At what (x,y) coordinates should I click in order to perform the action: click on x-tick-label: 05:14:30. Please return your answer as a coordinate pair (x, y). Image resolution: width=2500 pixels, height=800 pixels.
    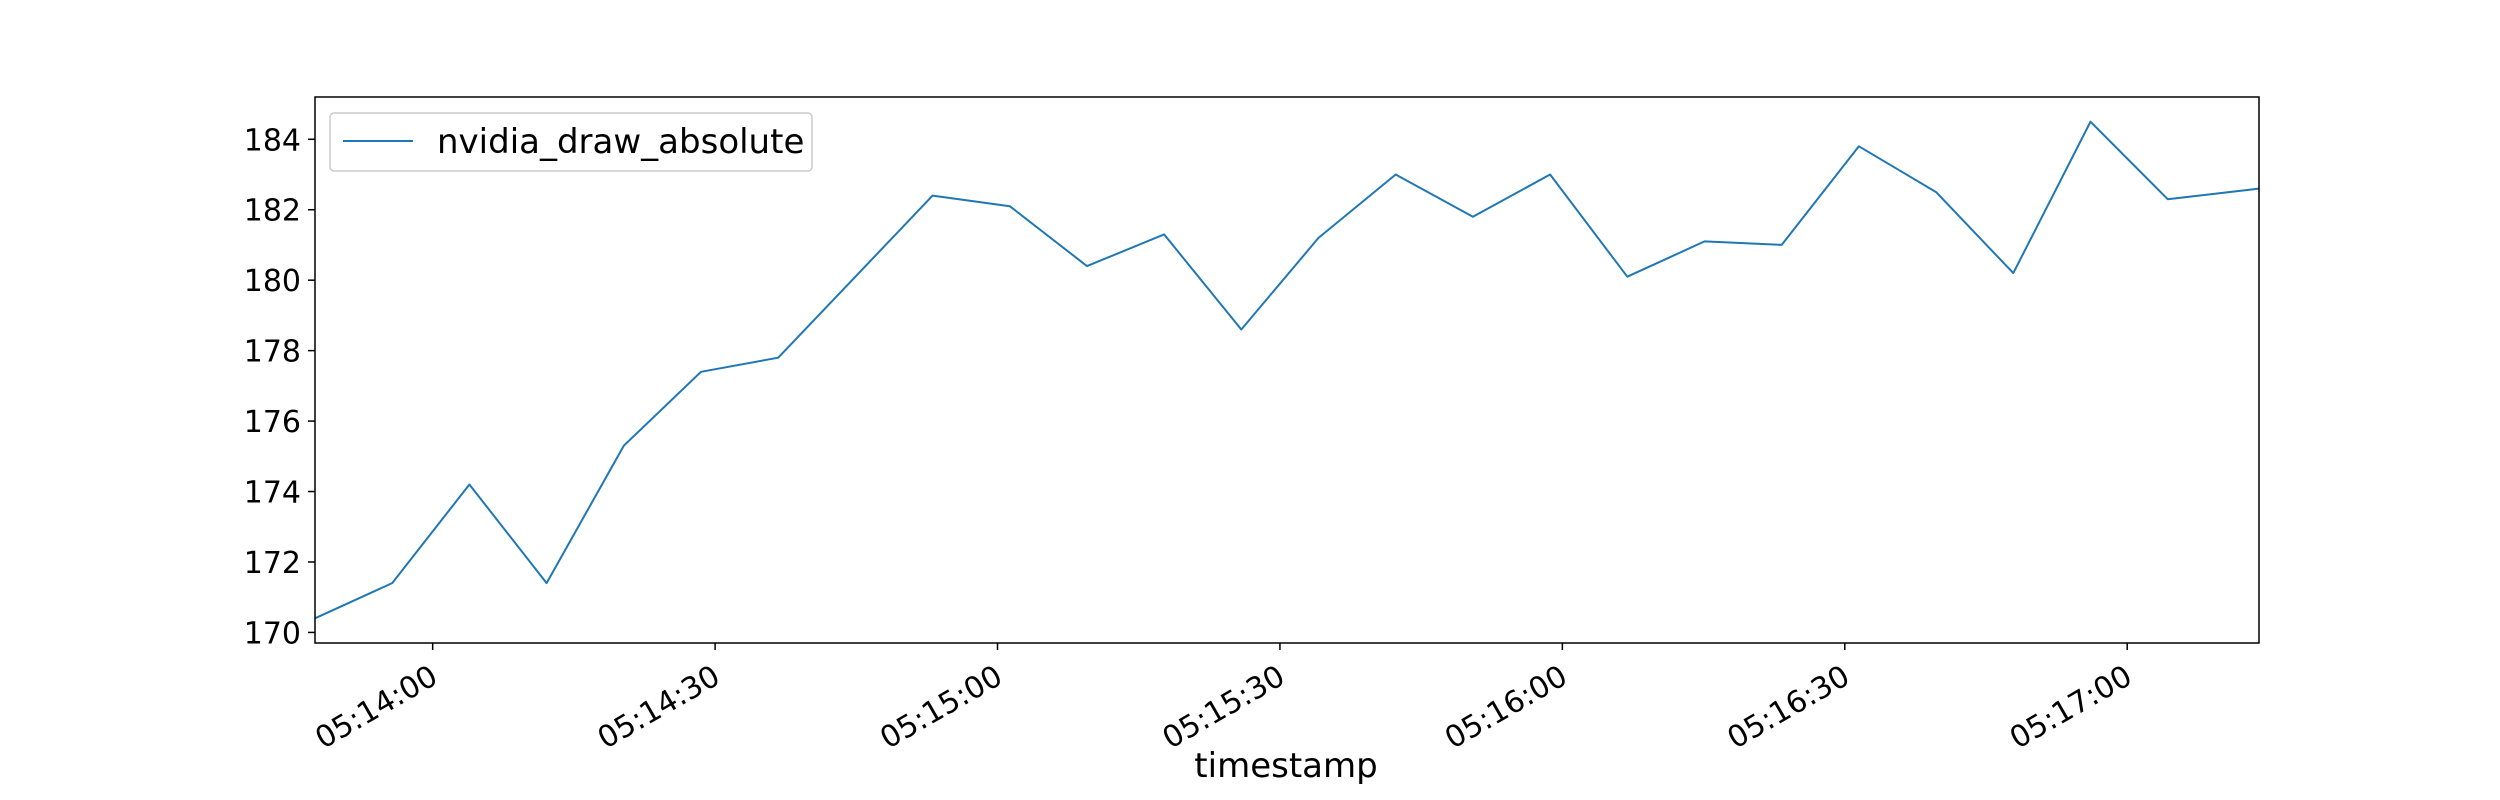
    Looking at the image, I should click on (659, 708).